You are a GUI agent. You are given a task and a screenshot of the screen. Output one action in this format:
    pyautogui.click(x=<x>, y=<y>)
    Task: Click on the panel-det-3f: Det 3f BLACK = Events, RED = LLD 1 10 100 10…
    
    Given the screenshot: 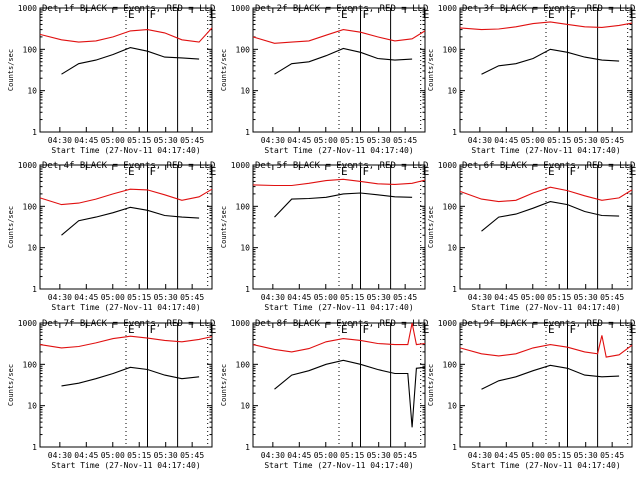 What is the action you would take?
    pyautogui.click(x=531, y=79)
    